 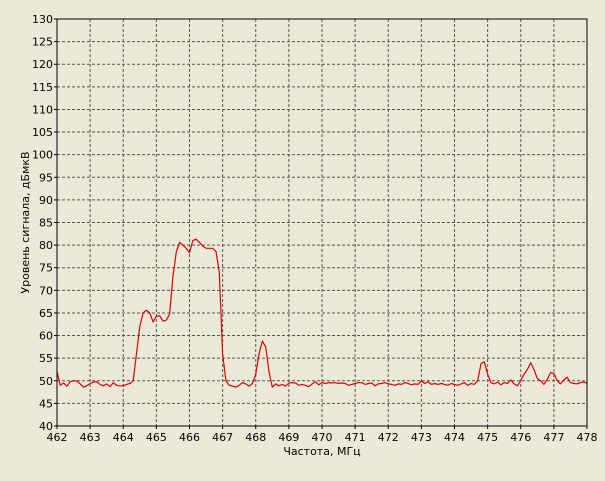 What do you see at coordinates (553, 437) in the screenshot?
I see `x-tick-label: 477` at bounding box center [553, 437].